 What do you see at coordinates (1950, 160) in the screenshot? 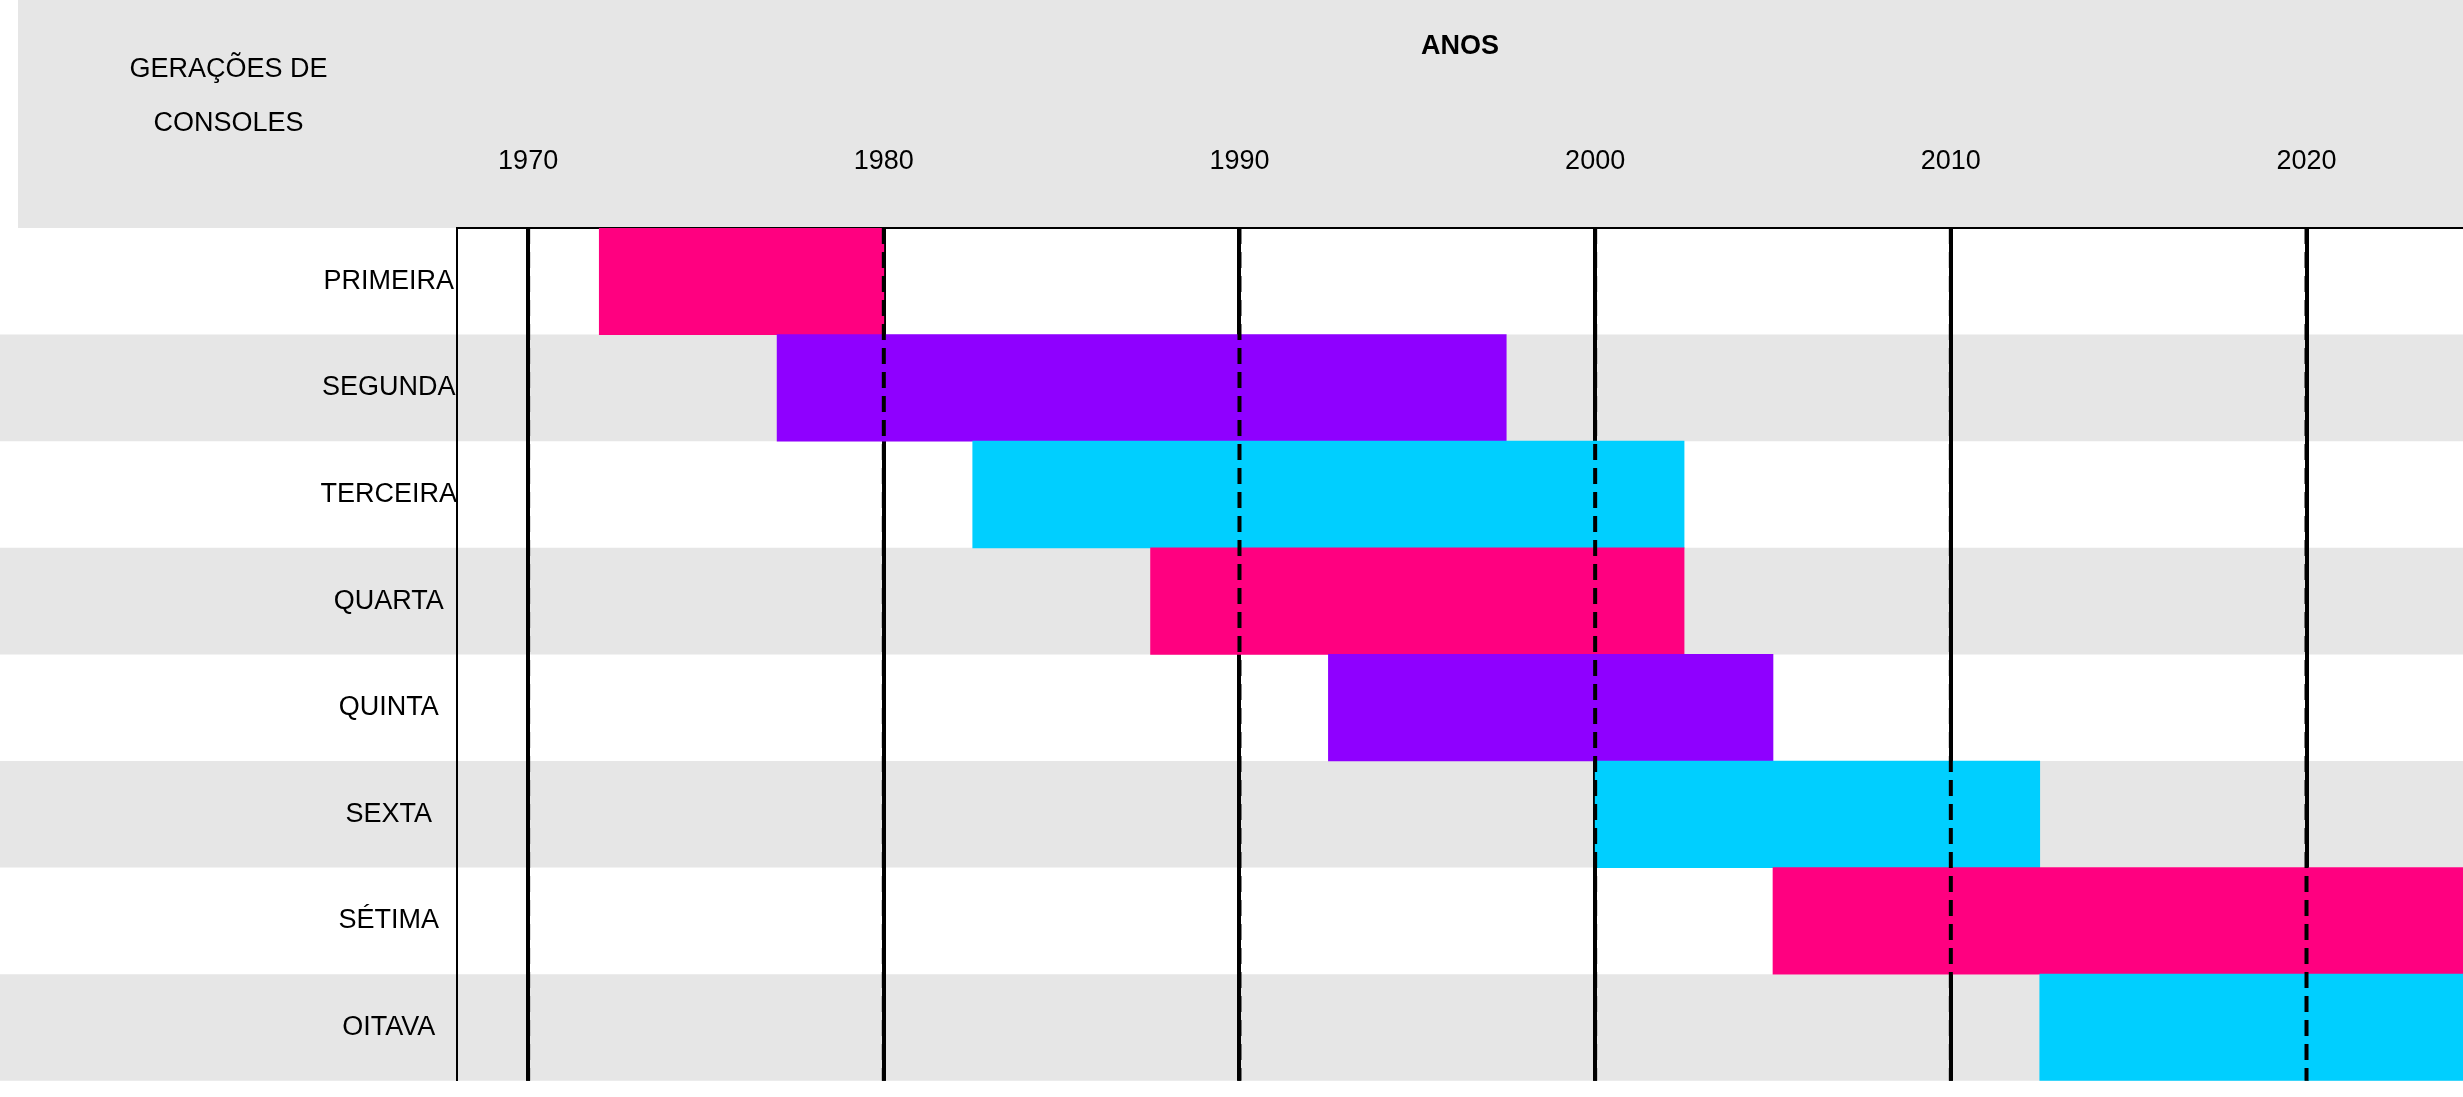
I see `x-tick-label: 2010` at bounding box center [1950, 160].